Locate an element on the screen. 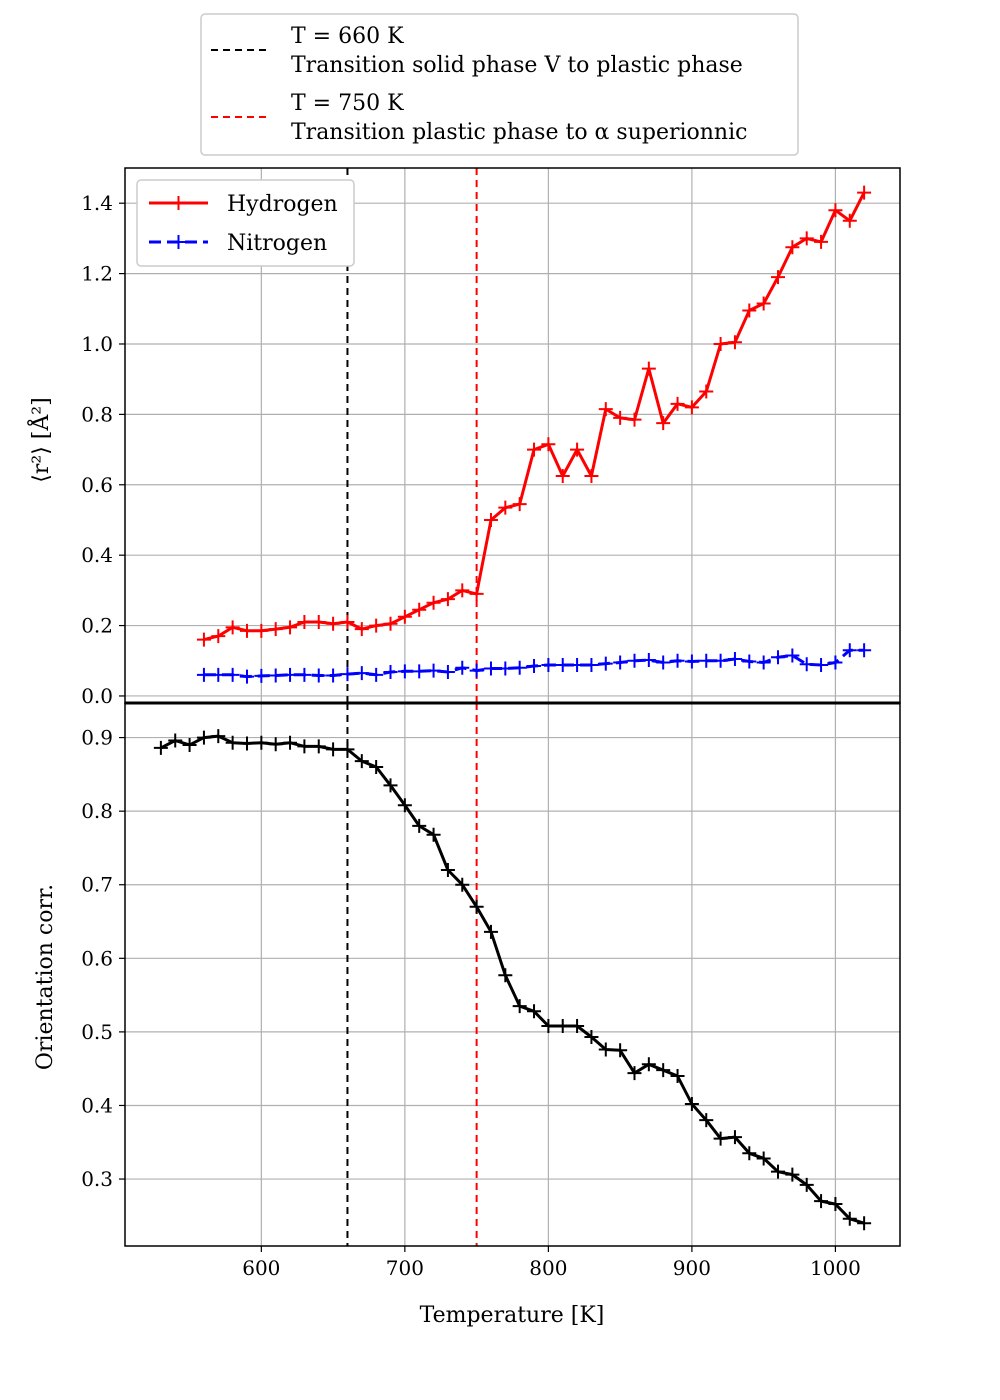 This screenshot has height=1400, width=1000. legend-marker-hydrogen is located at coordinates (178, 203).